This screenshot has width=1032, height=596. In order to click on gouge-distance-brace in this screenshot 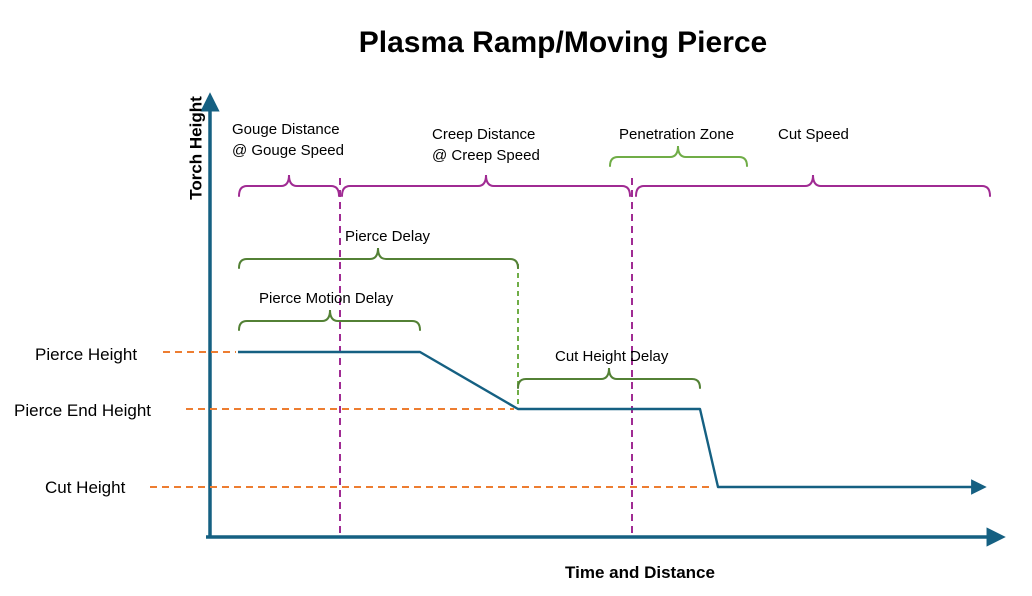, I will do `click(289, 185)`.